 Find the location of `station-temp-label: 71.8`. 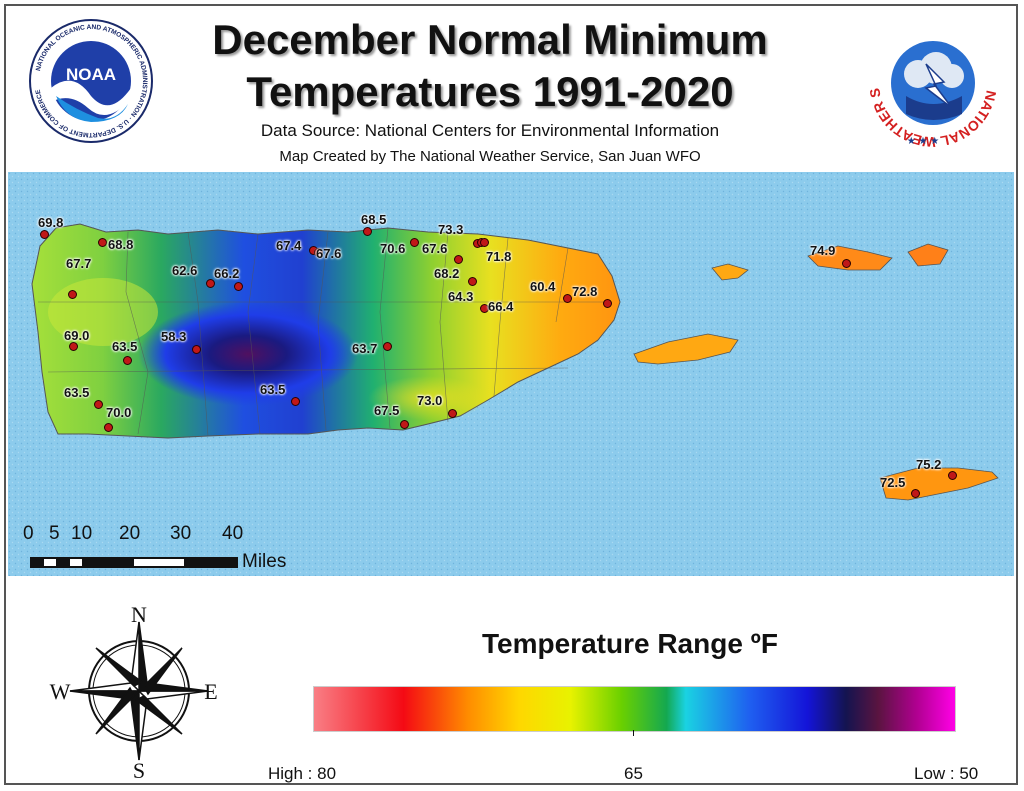

station-temp-label: 71.8 is located at coordinates (499, 256).